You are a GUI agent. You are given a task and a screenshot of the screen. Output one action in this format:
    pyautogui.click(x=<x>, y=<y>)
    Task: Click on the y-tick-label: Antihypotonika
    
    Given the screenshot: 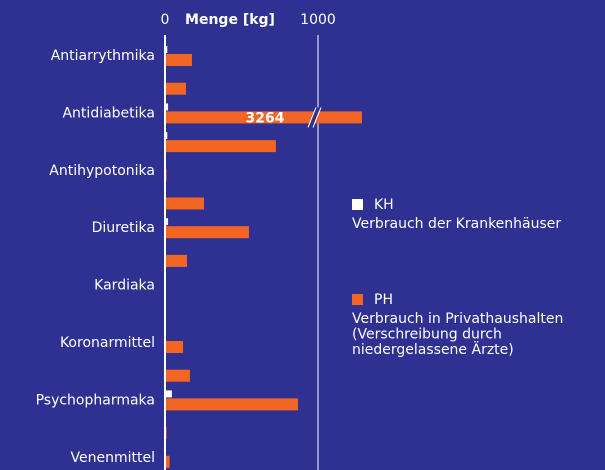 What is the action you would take?
    pyautogui.click(x=102, y=171)
    